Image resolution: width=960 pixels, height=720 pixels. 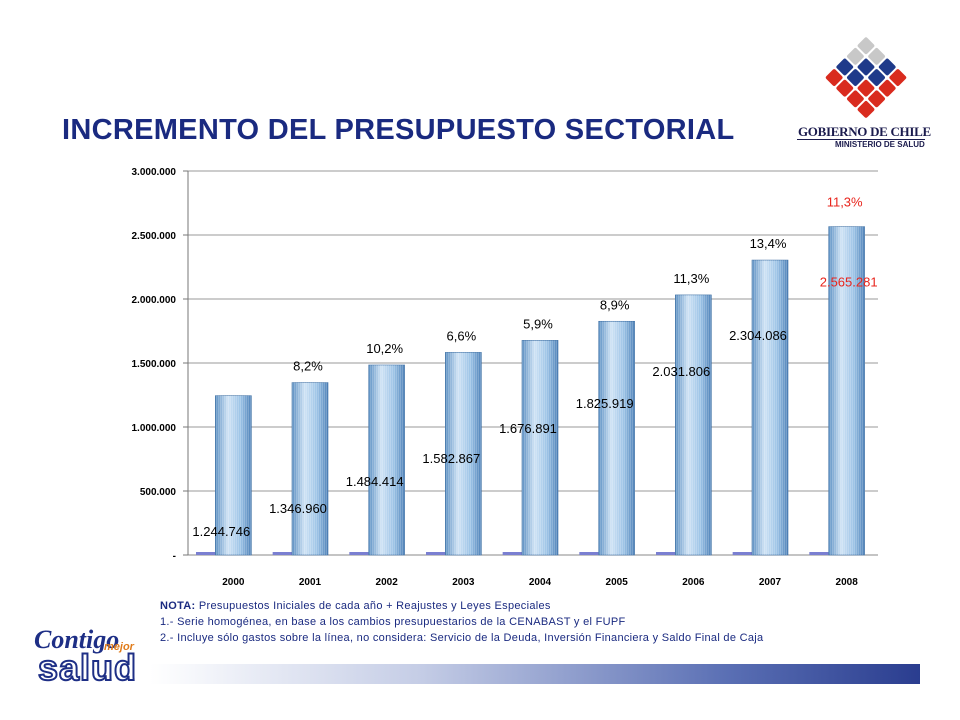 I want to click on x-tick-label: 2003, so click(x=463, y=582).